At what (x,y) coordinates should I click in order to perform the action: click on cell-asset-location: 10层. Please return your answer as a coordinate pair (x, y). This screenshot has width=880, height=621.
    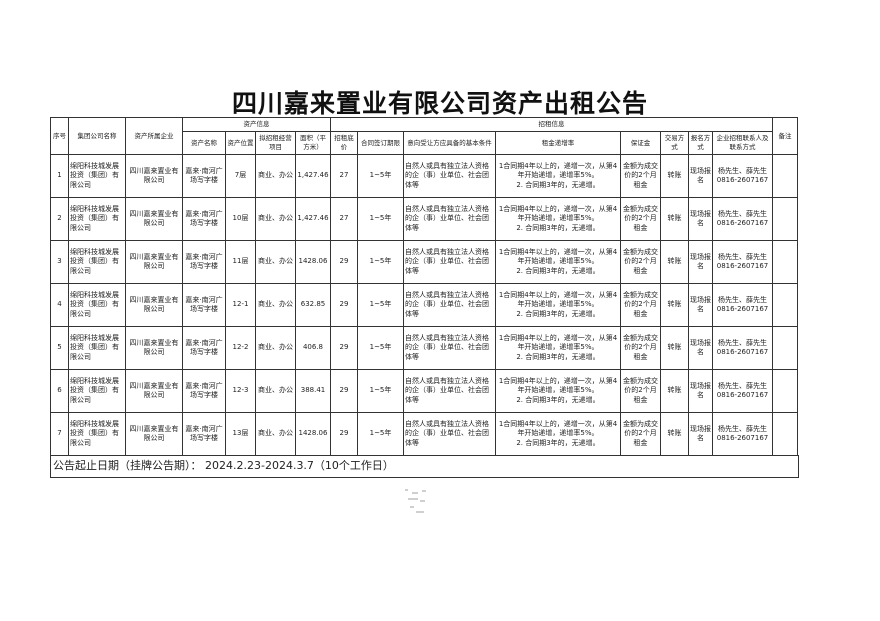
    Looking at the image, I should click on (240, 219).